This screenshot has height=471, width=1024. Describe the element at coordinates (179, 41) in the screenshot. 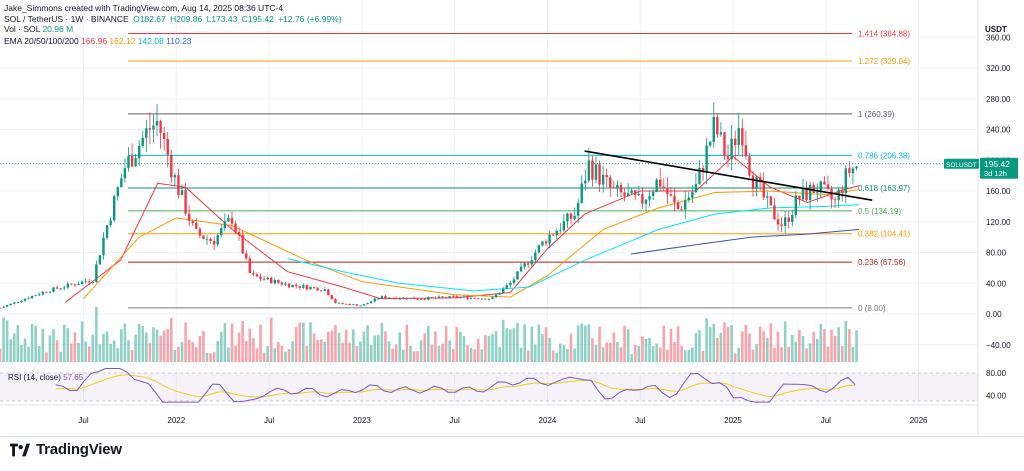

I see `ema200-value: 110.23` at that location.